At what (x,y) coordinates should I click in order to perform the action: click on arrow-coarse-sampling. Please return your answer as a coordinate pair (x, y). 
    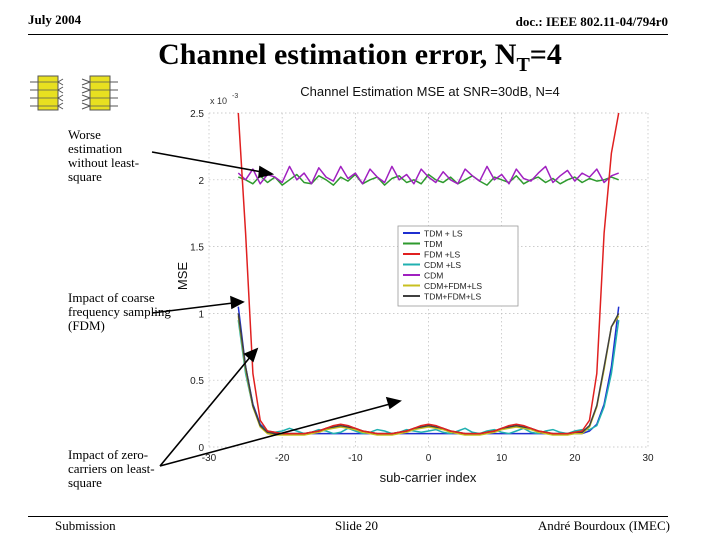
    Looking at the image, I should click on (192, 308).